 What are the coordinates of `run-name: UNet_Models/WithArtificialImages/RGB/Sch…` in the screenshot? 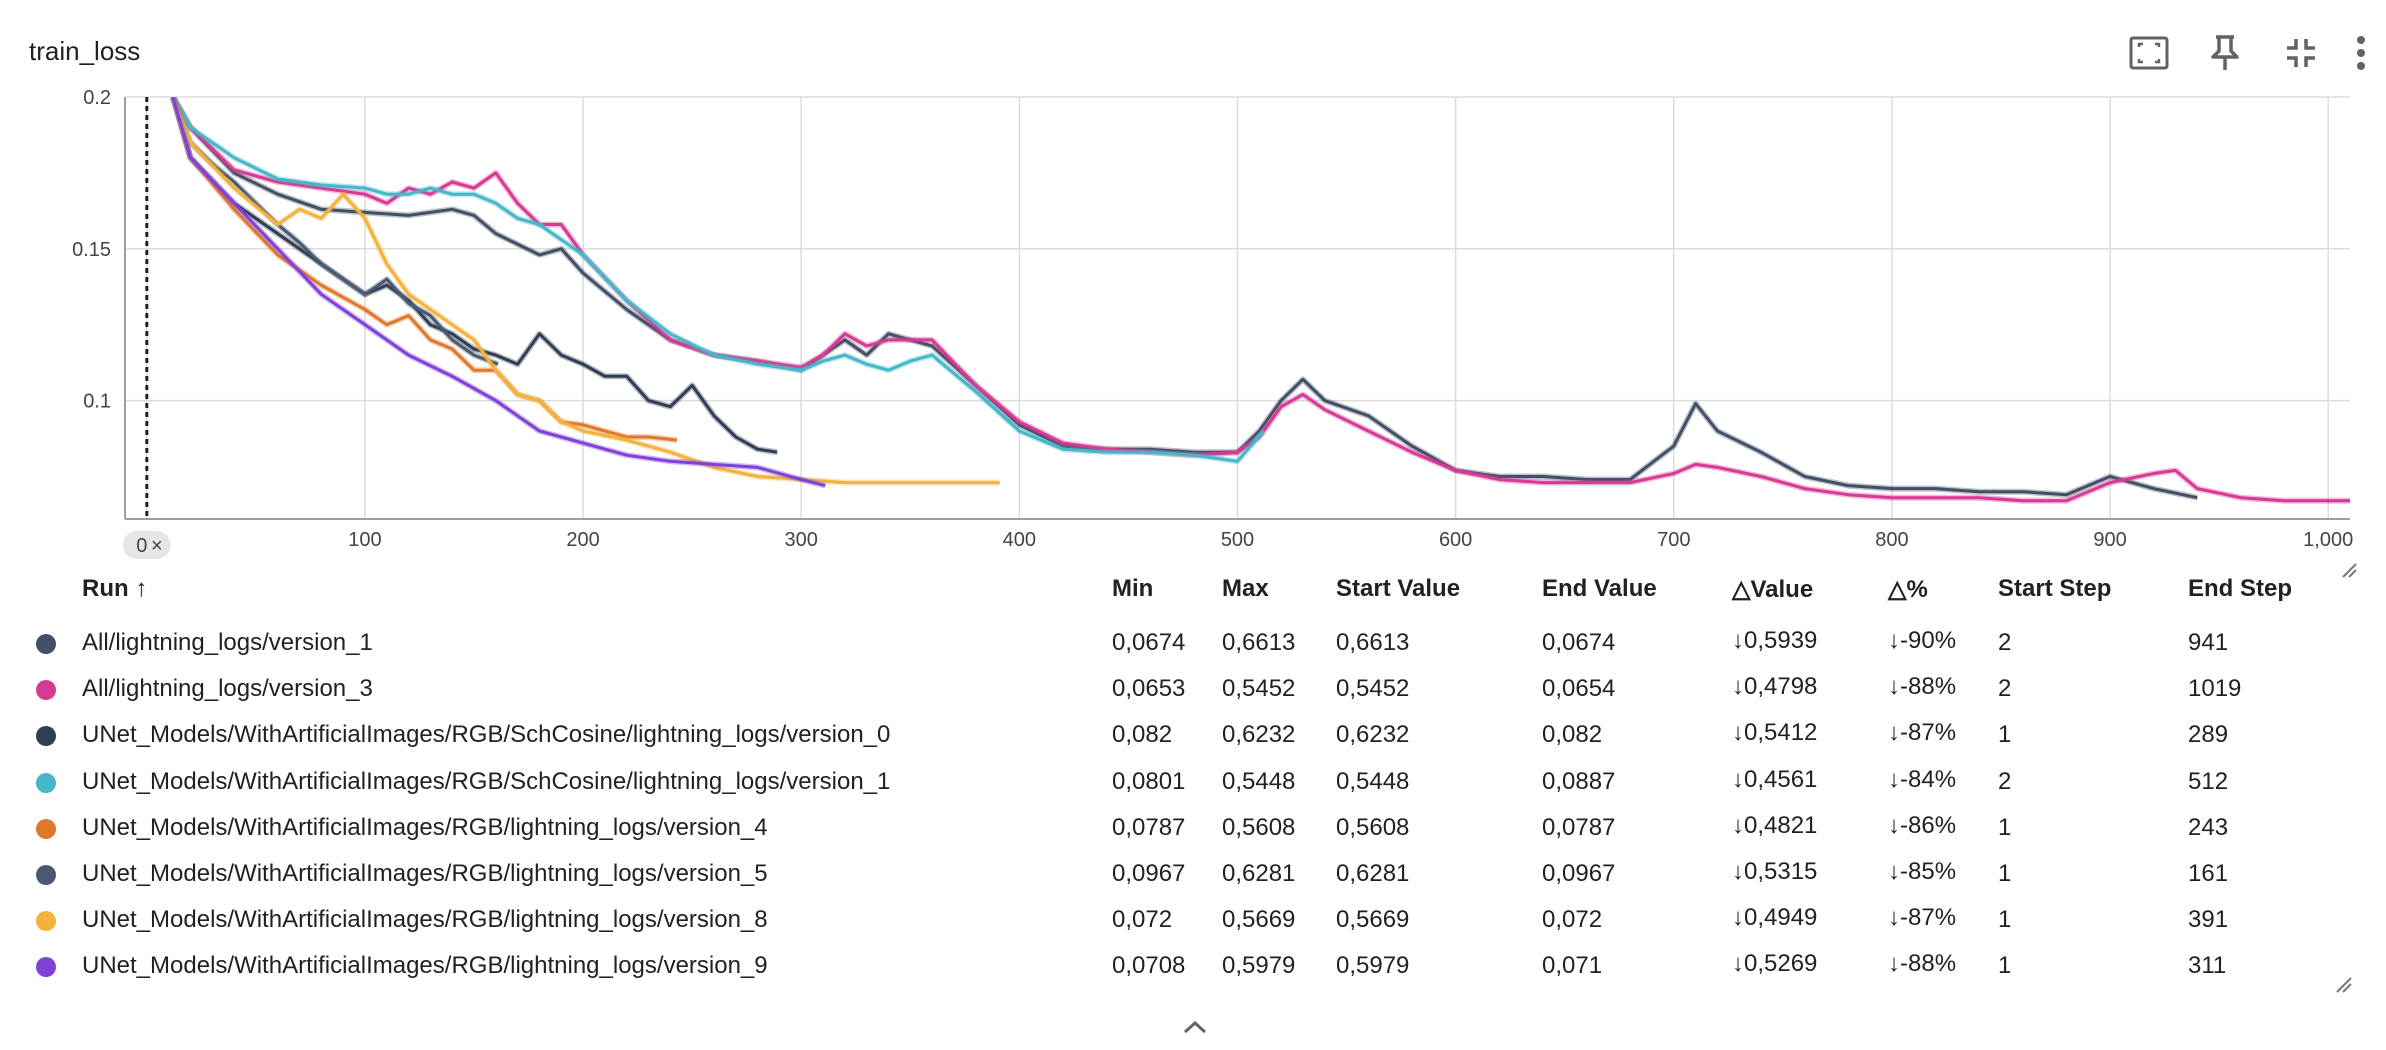 It's located at (486, 735).